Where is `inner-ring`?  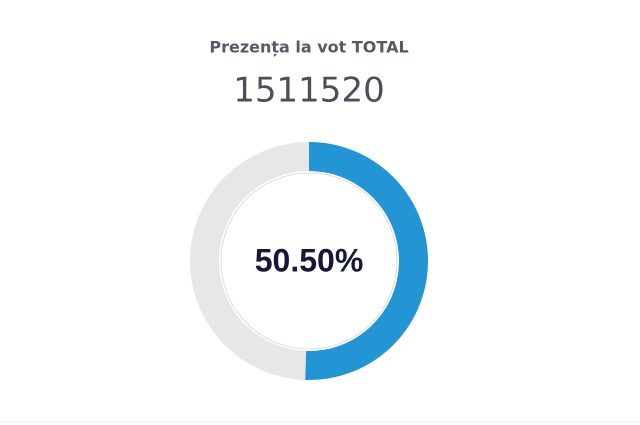 inner-ring is located at coordinates (309, 261).